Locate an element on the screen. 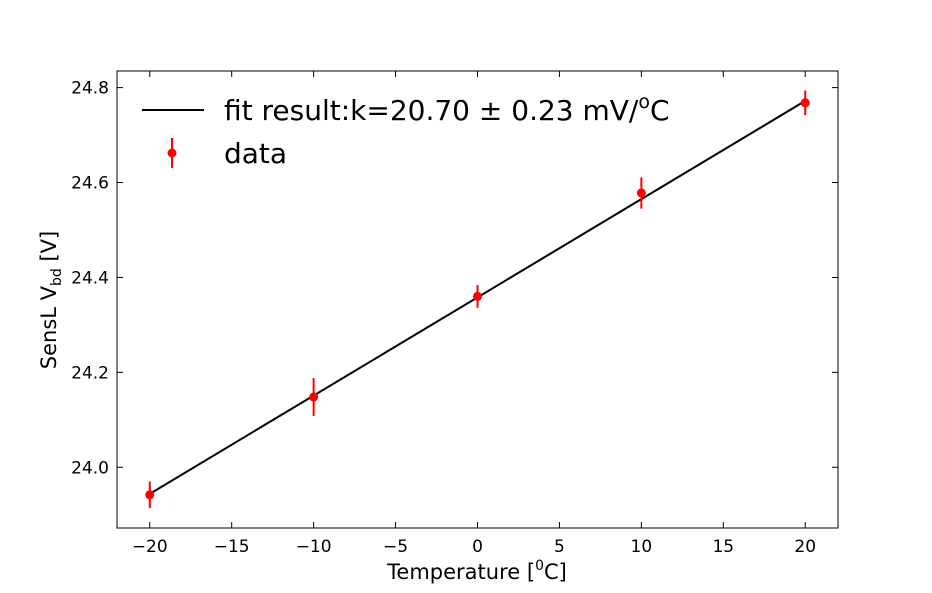 This screenshot has height=593, width=932. y-tick-label: 24.2 is located at coordinates (90, 373).